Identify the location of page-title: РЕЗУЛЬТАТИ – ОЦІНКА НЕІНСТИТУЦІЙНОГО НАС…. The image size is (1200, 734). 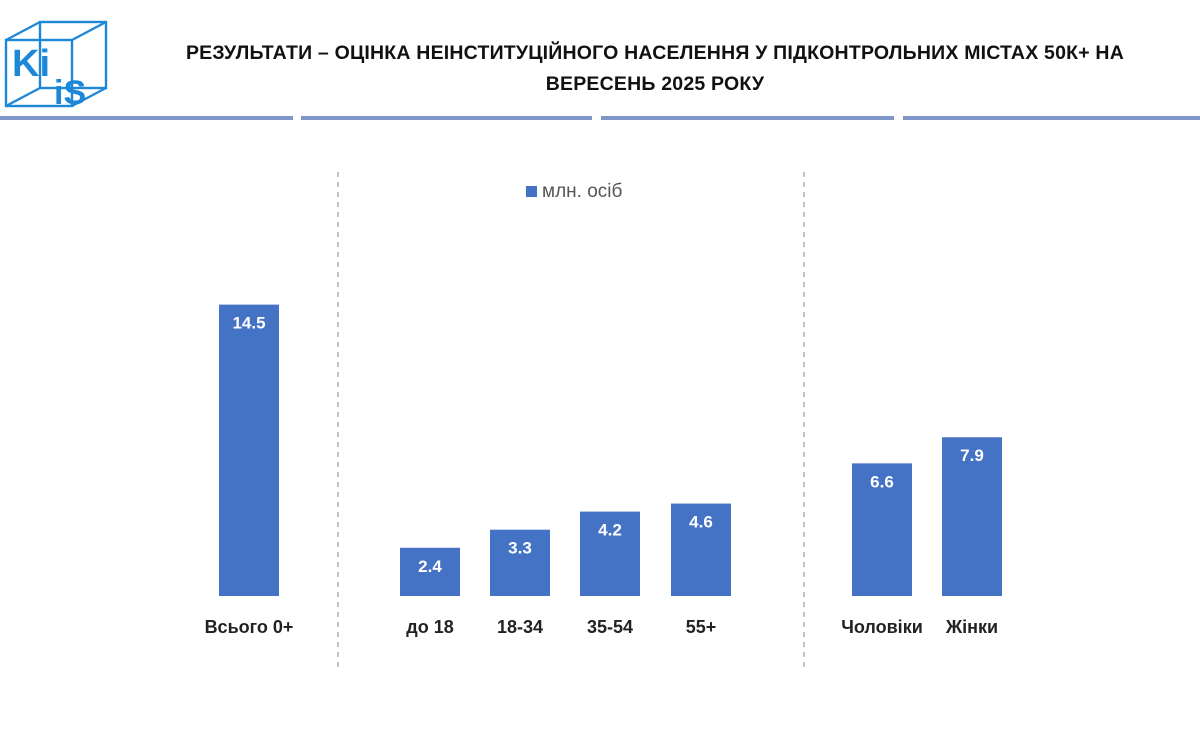
(655, 69).